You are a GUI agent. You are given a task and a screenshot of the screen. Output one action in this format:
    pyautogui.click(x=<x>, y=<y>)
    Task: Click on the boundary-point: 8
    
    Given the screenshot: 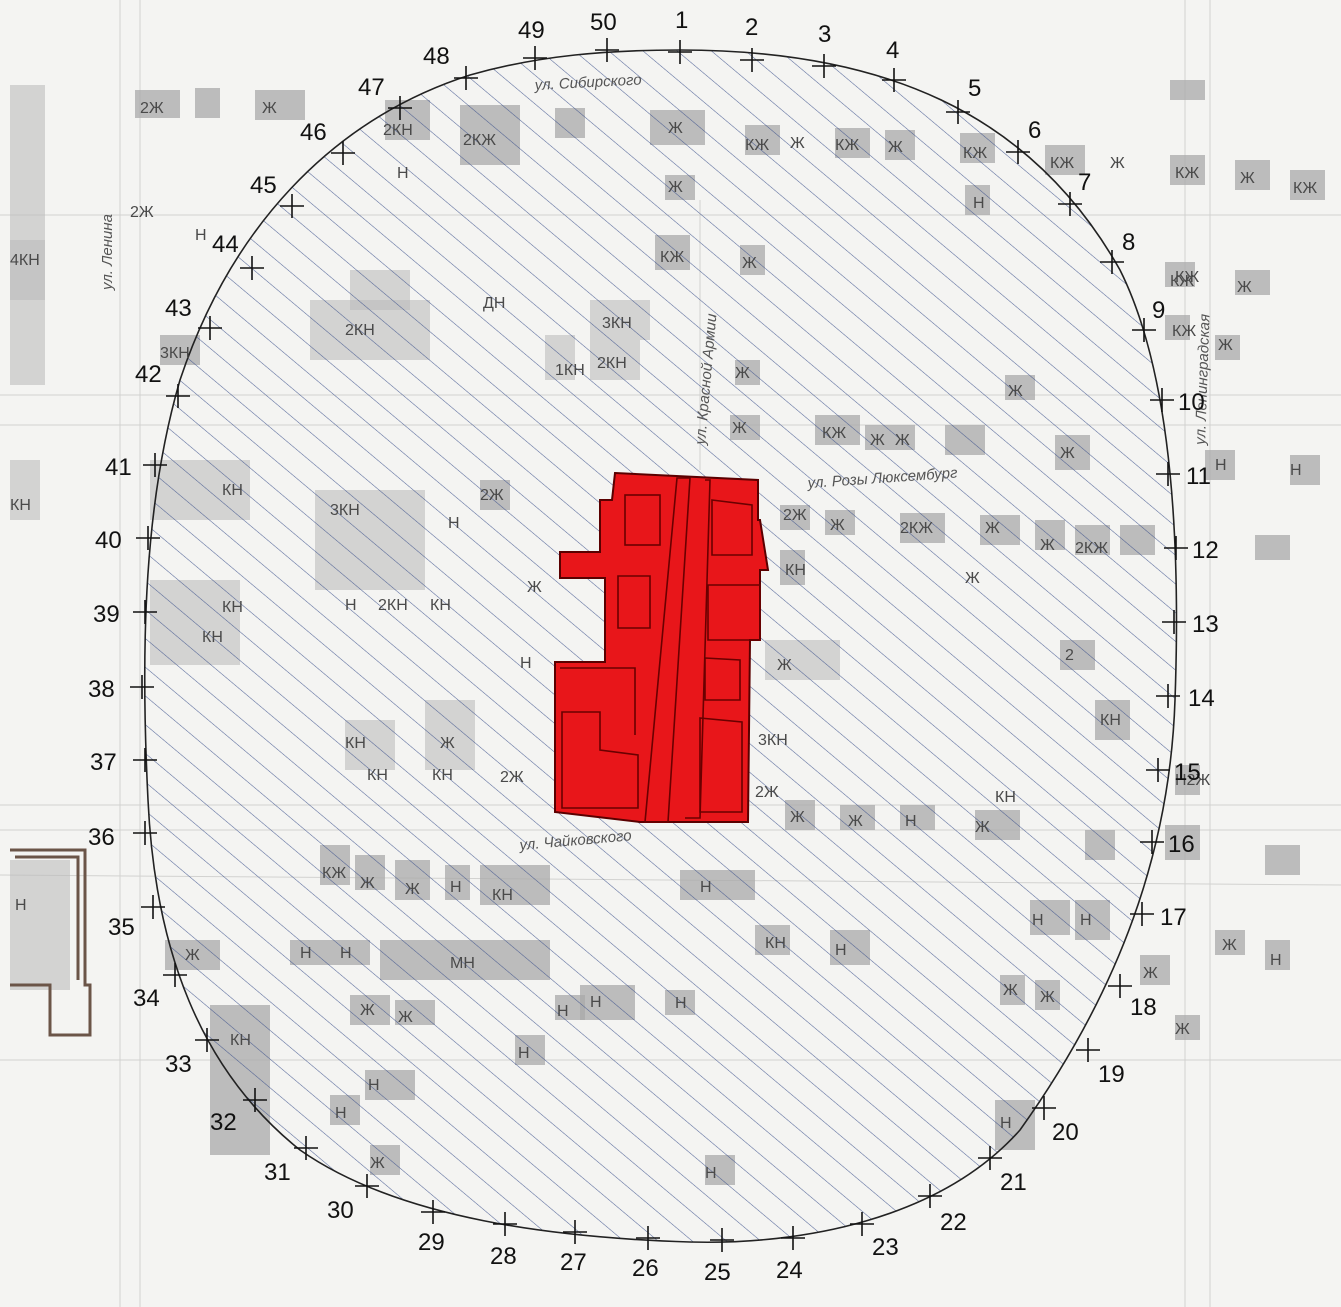 What is the action you would take?
    pyautogui.click(x=1117, y=251)
    